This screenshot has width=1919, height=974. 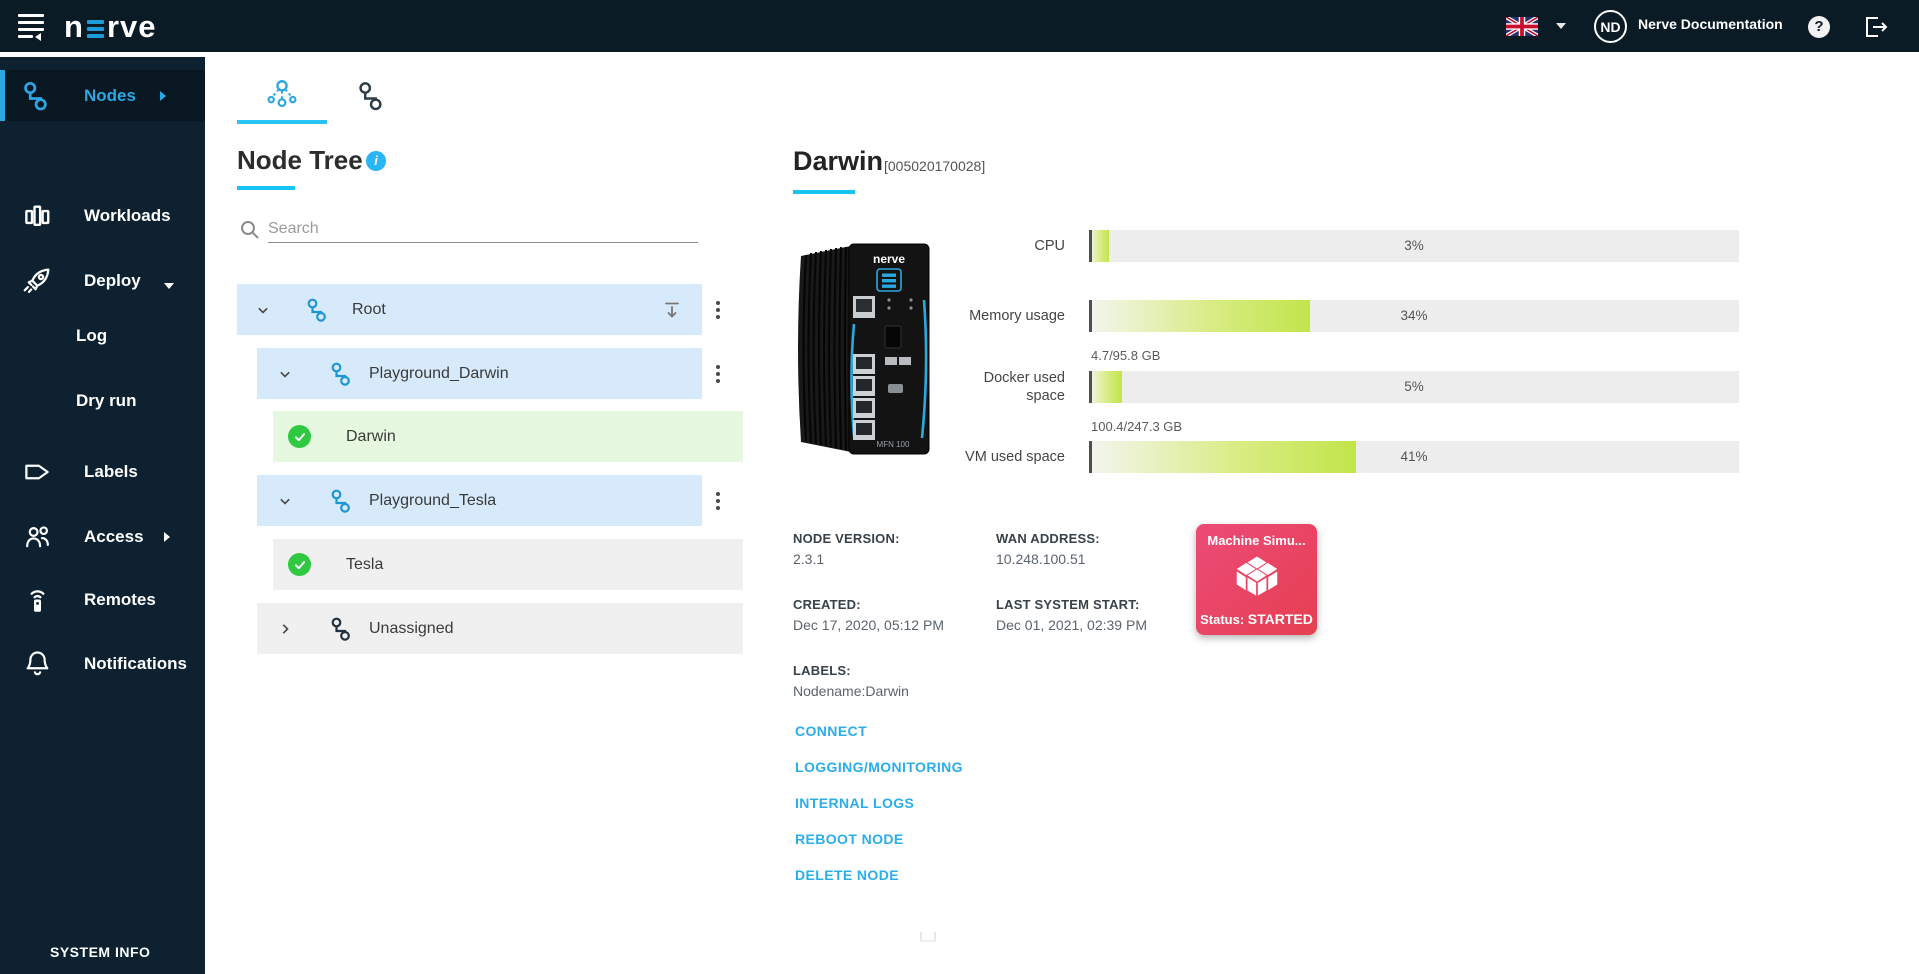 What do you see at coordinates (285, 629) in the screenshot?
I see `chevron-right-icon` at bounding box center [285, 629].